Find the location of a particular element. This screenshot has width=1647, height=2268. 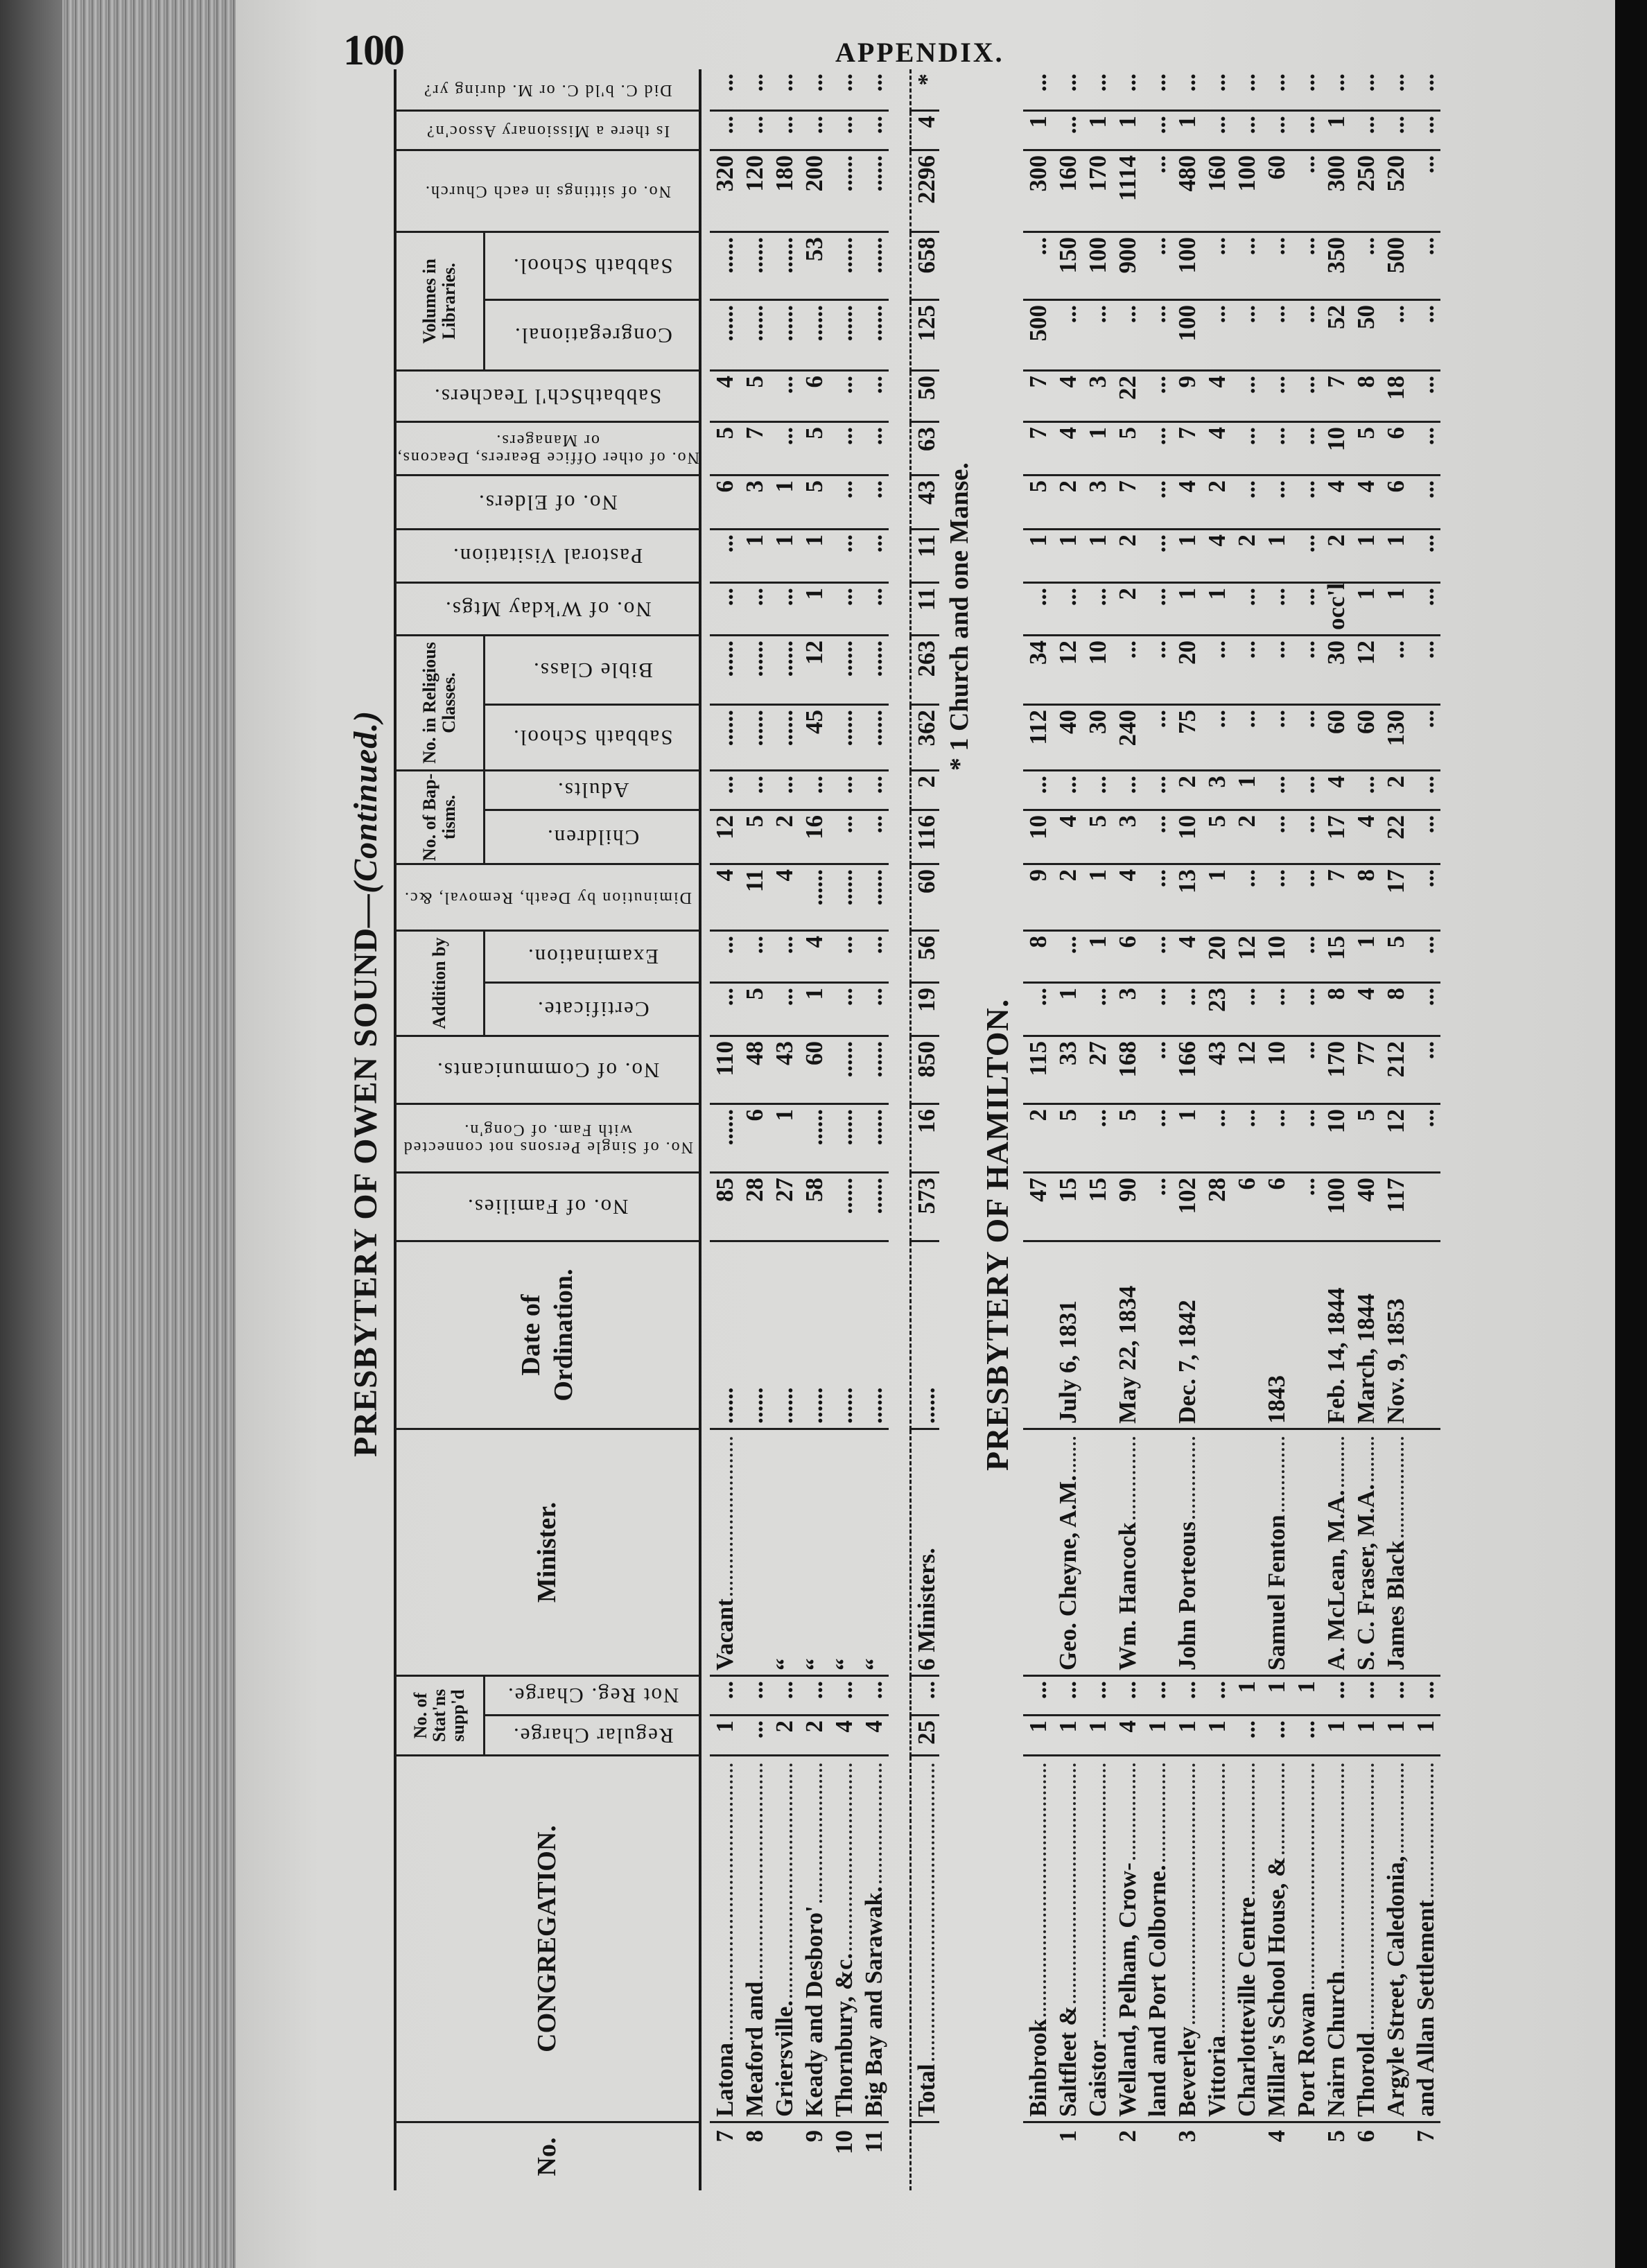

cell-value: 85 is located at coordinates (725, 1190).